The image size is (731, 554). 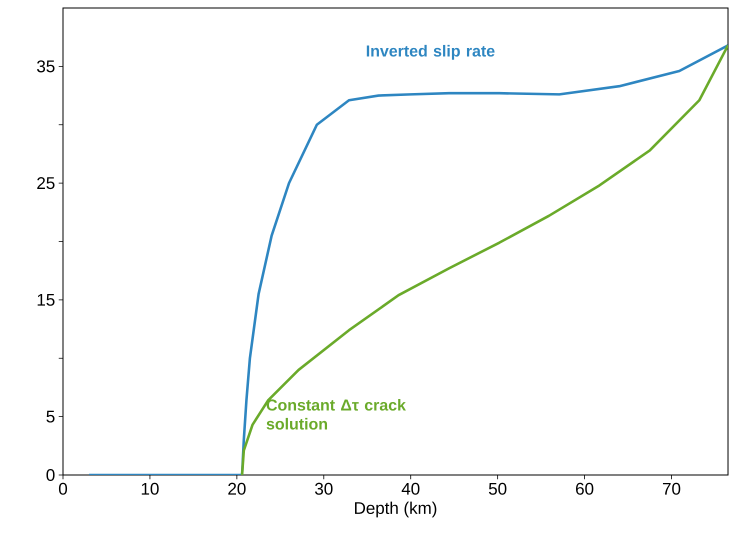 I want to click on y-tick-label: 25, so click(x=46, y=183).